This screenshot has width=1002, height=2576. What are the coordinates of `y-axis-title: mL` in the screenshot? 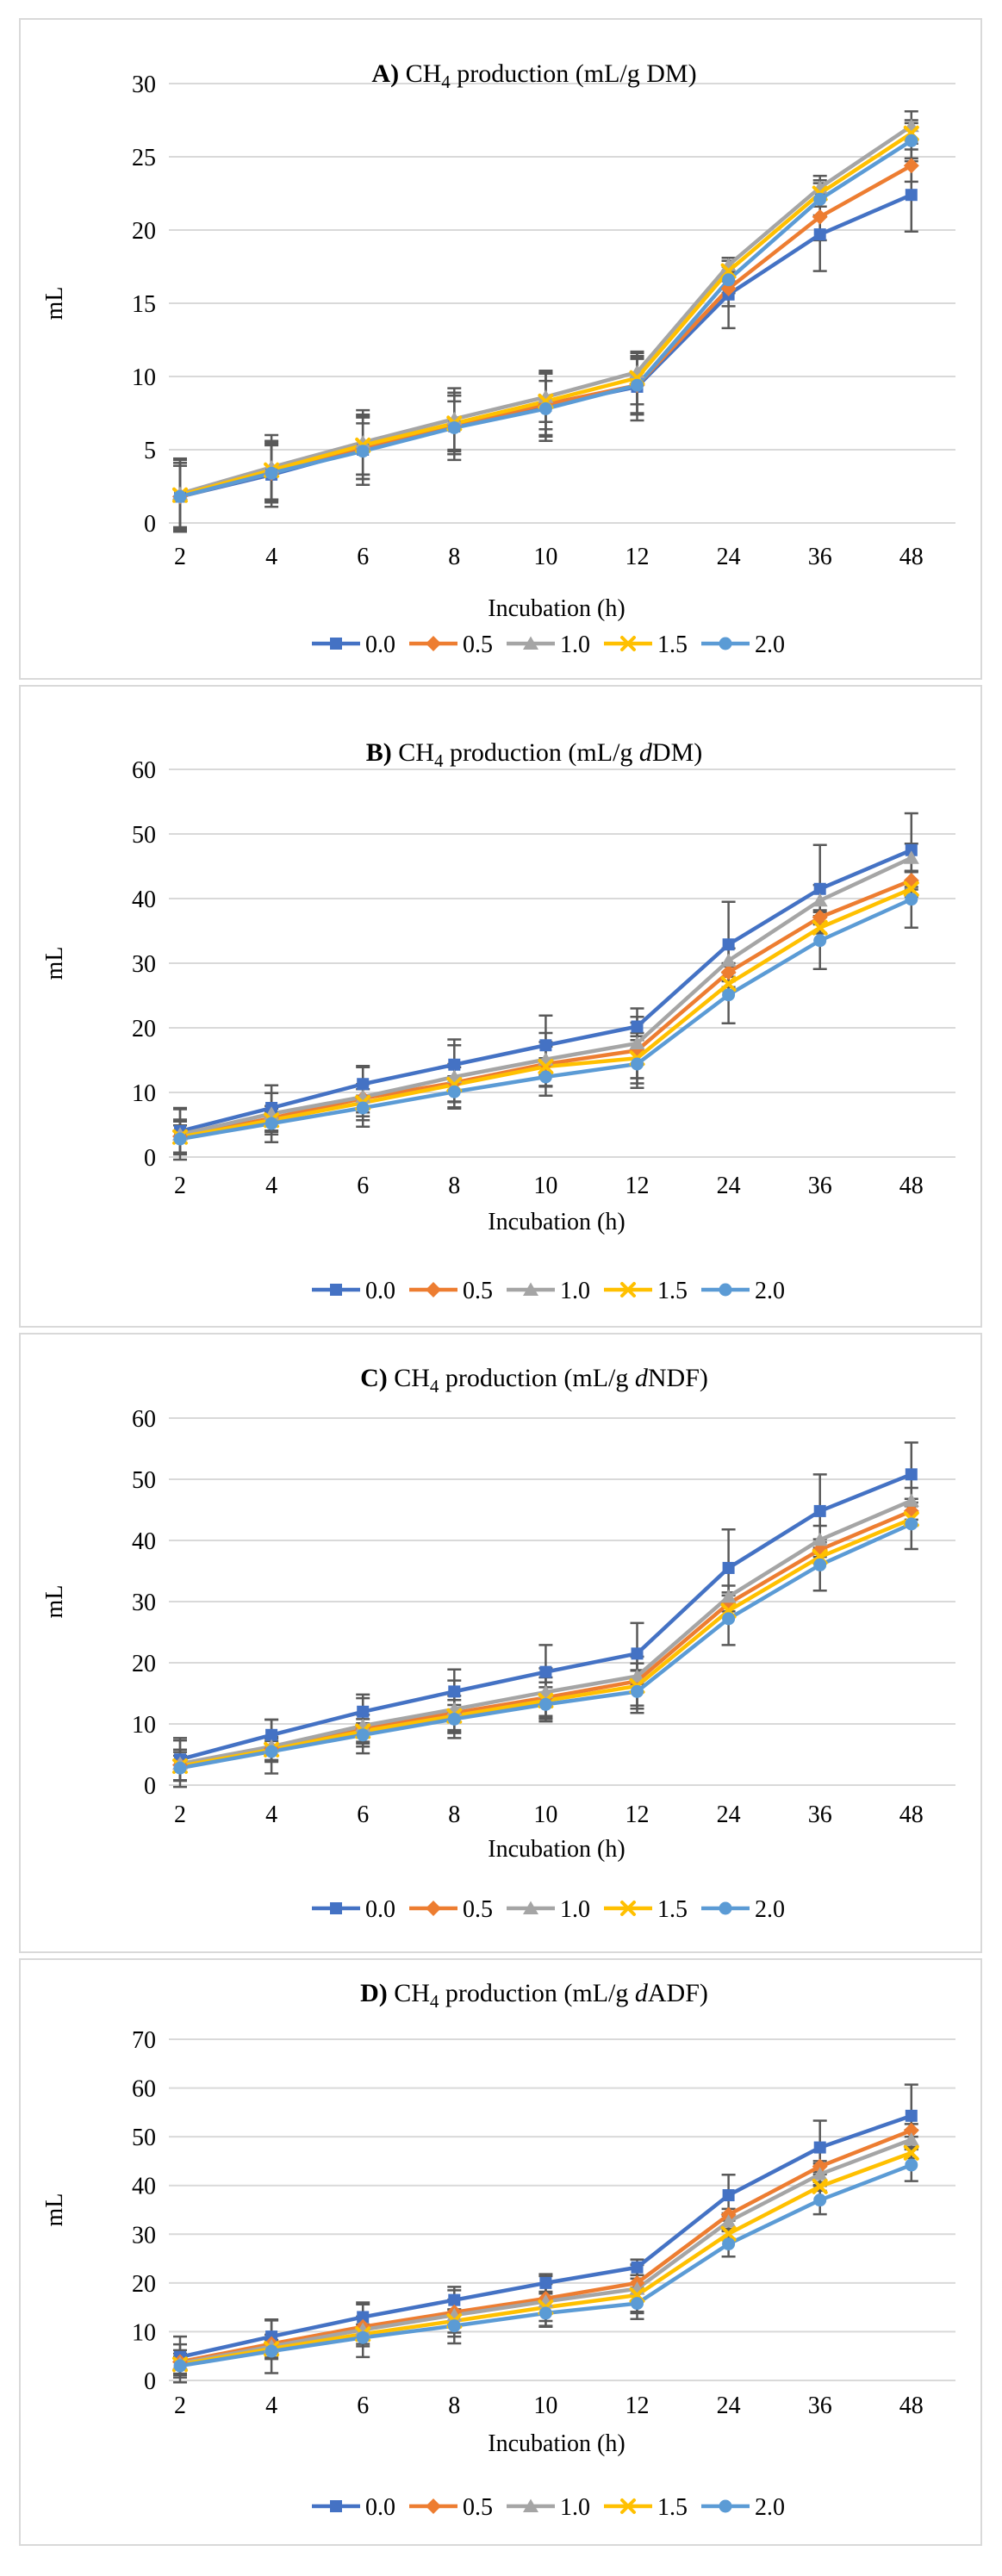 It's located at (54, 1602).